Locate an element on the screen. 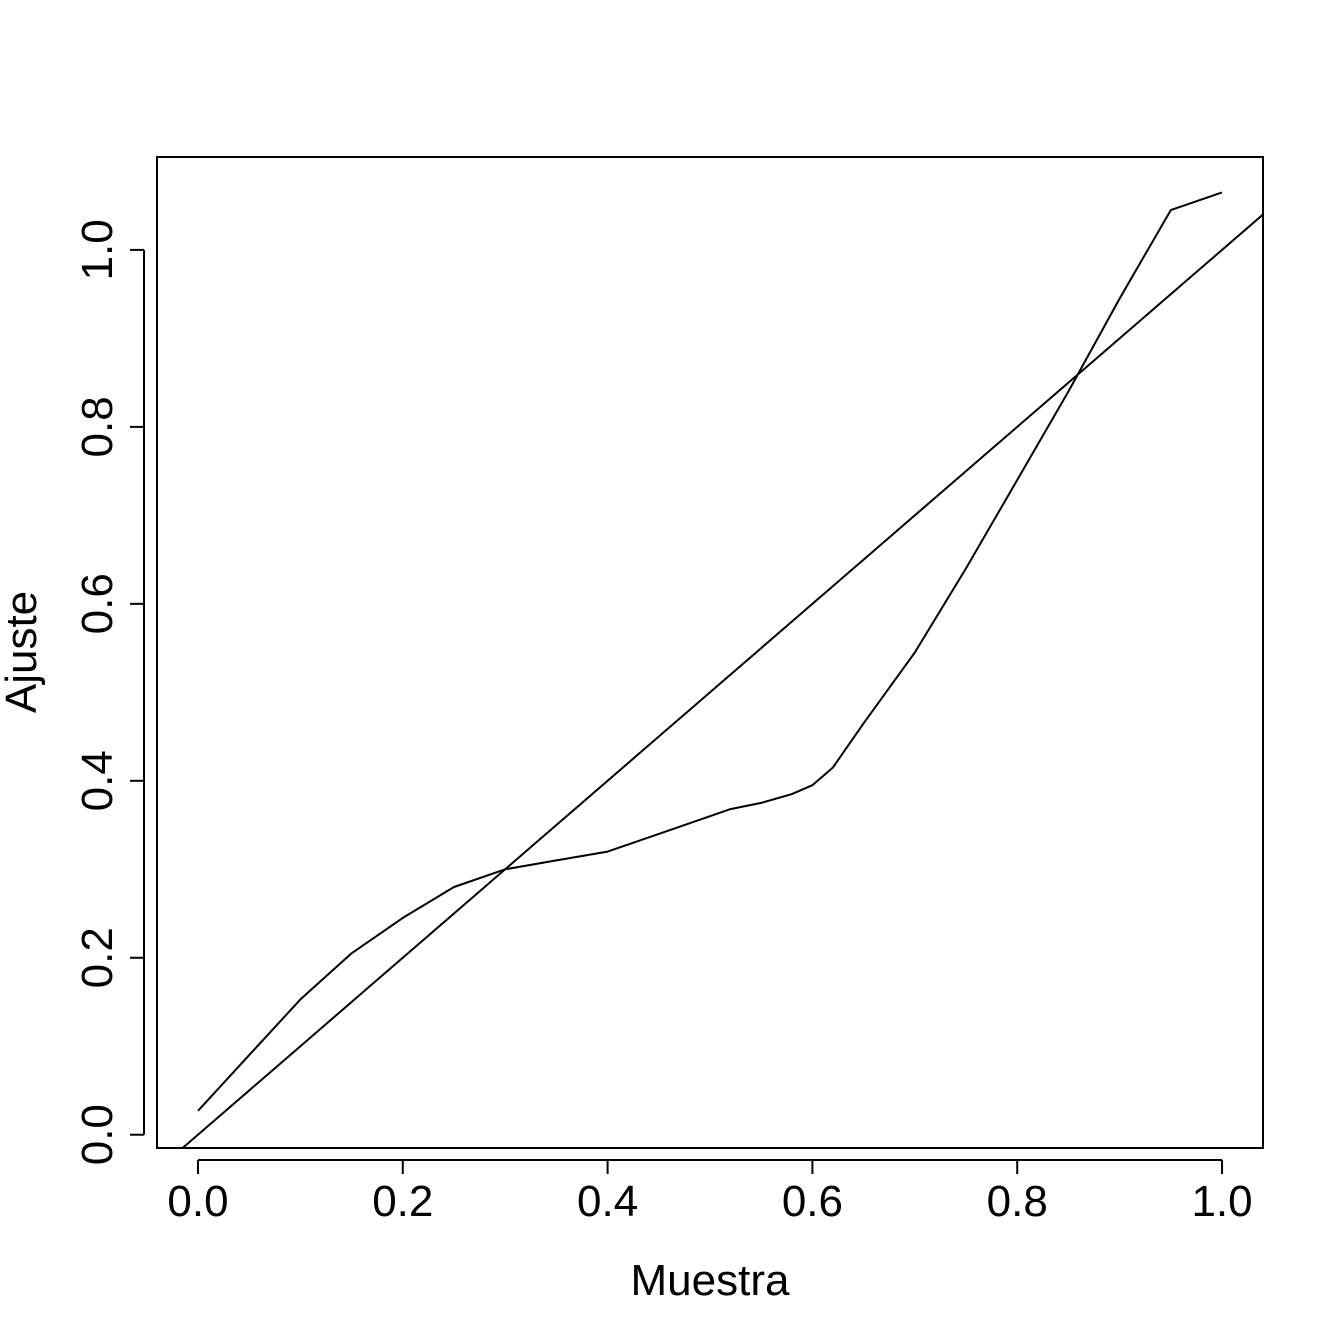 This screenshot has height=1344, width=1344. x-tick-label: 0.8 is located at coordinates (1017, 1201).